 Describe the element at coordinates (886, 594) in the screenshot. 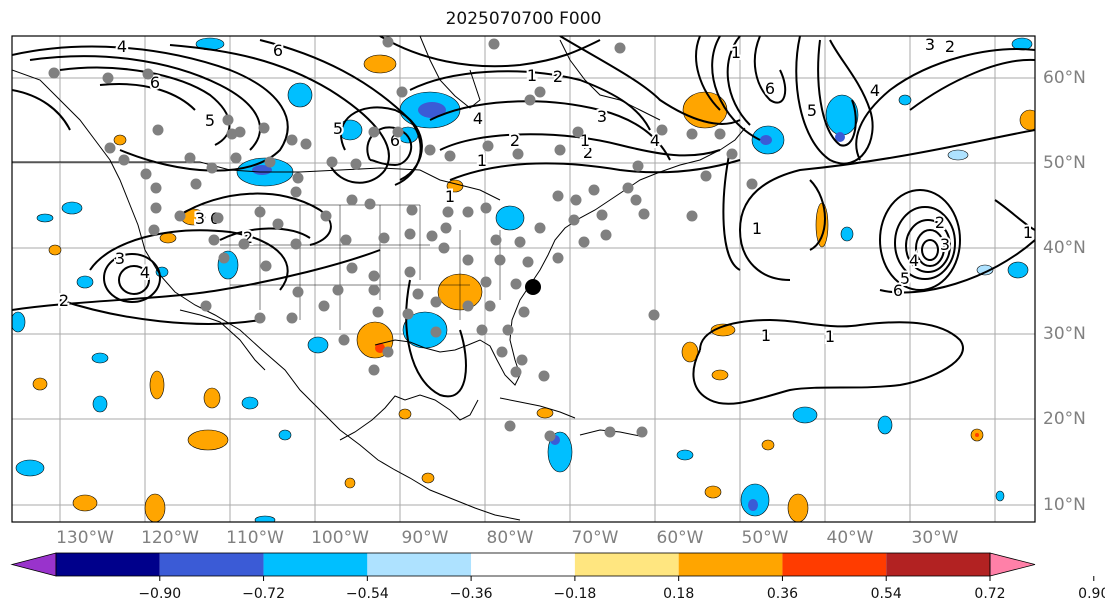

I see `colorbar-tick-label: 0.54` at that location.